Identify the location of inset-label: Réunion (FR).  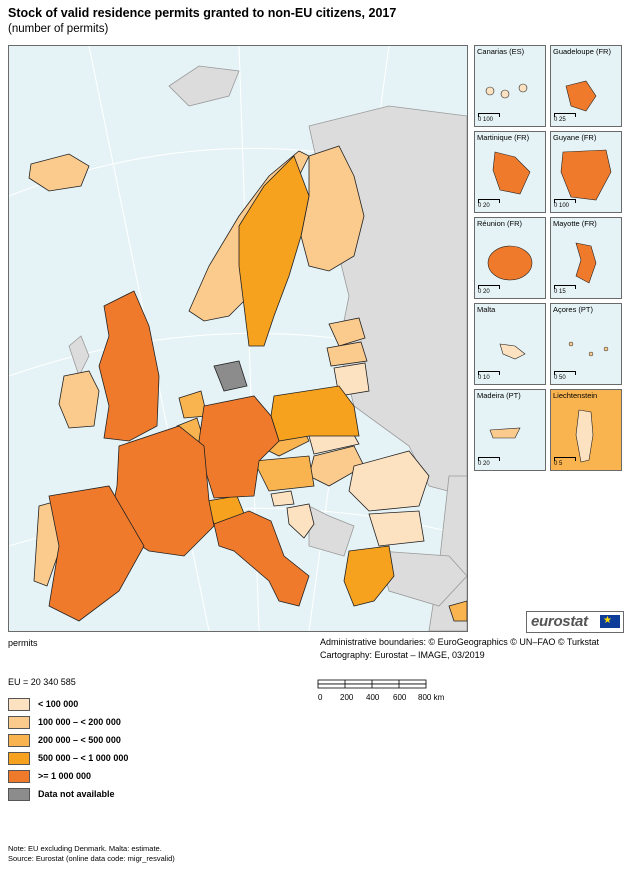
(500, 223).